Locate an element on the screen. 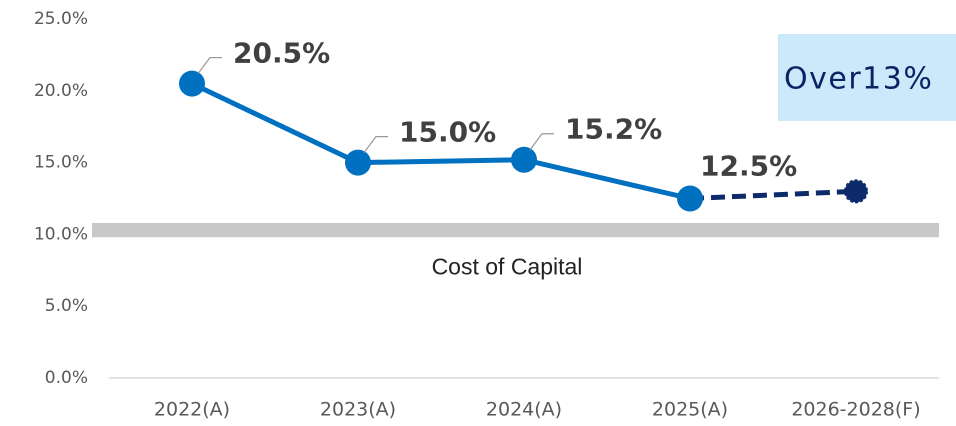 The width and height of the screenshot is (956, 426). forecast-box is located at coordinates (867, 77).